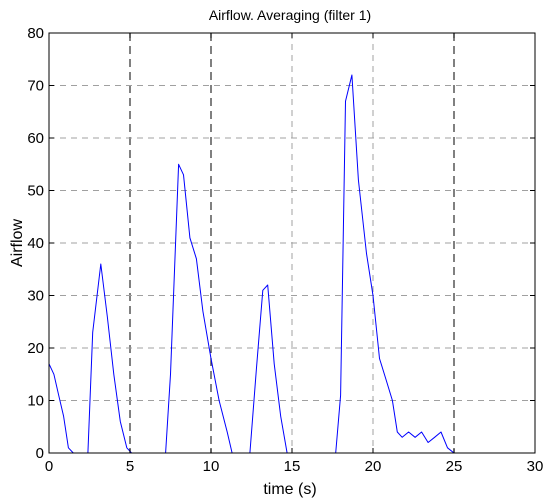 The width and height of the screenshot is (550, 501). Describe the element at coordinates (35, 86) in the screenshot. I see `y-tick-label: 70` at that location.